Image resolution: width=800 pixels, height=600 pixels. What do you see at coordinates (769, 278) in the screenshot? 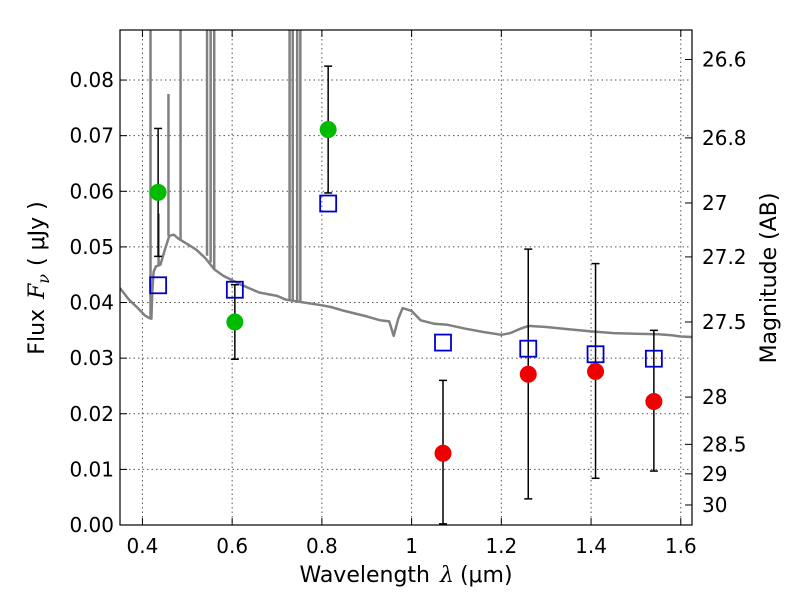
I see `right-axis-label: Magnitude (AB)` at bounding box center [769, 278].